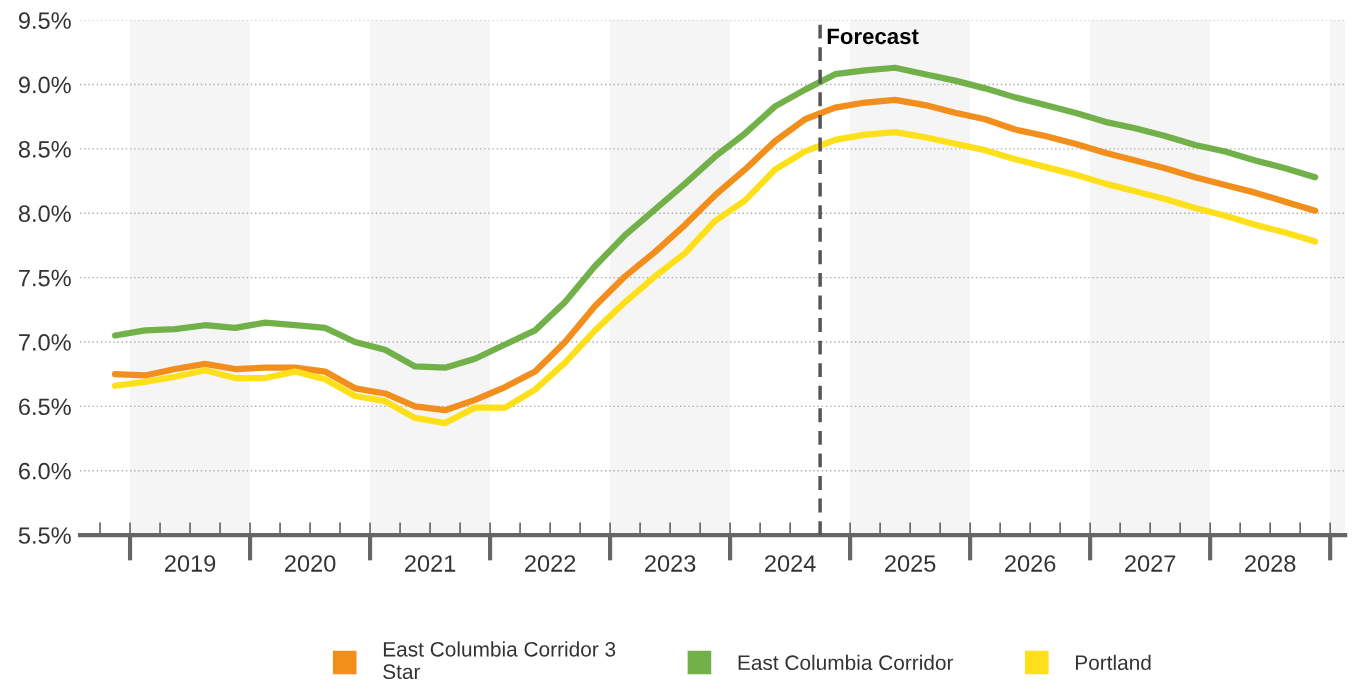  What do you see at coordinates (44, 535) in the screenshot?
I see `y-tick-label: 5.5%` at bounding box center [44, 535].